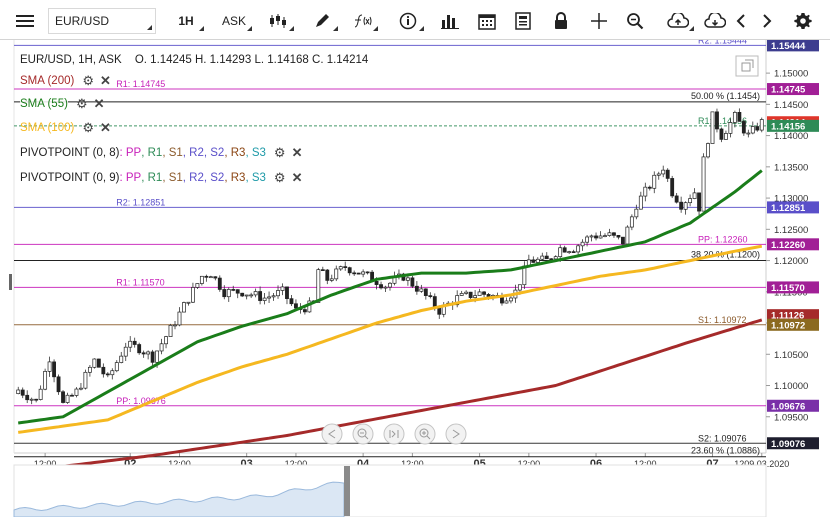  Describe the element at coordinates (234, 21) in the screenshot. I see `price-type-selector: ASK` at that location.